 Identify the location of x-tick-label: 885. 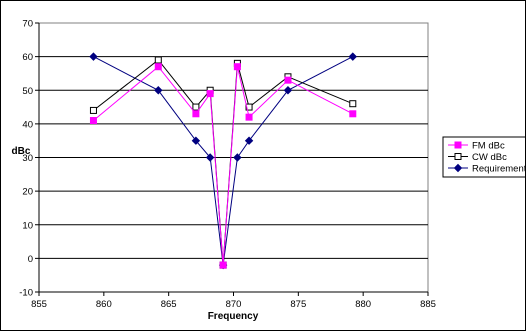
(428, 304).